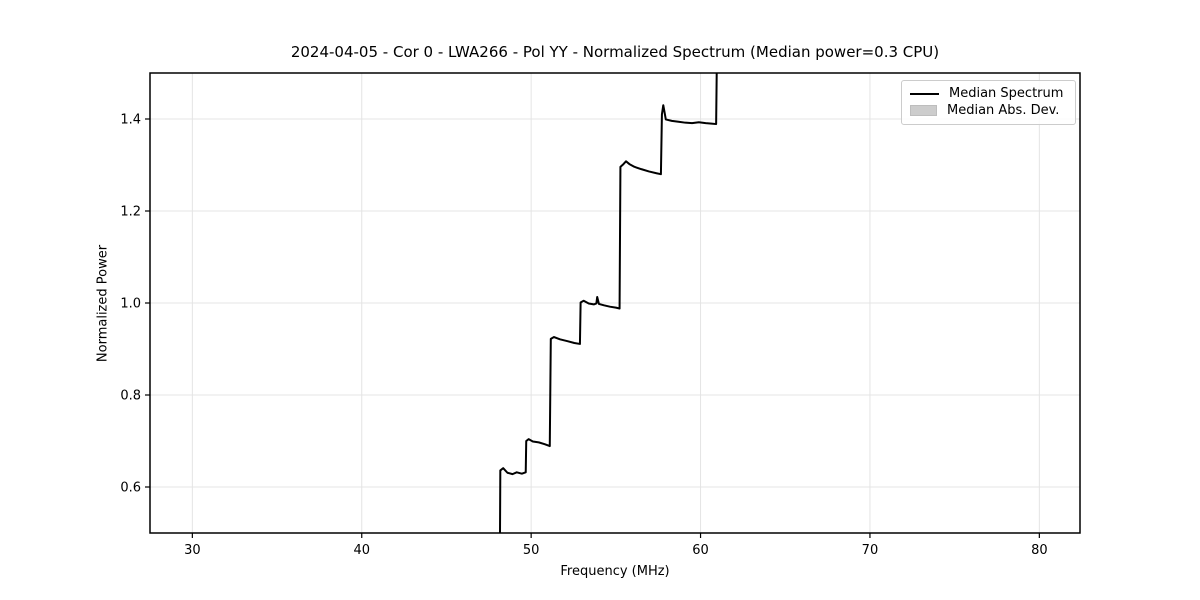  What do you see at coordinates (531, 550) in the screenshot?
I see `x-tick-label: 50` at bounding box center [531, 550].